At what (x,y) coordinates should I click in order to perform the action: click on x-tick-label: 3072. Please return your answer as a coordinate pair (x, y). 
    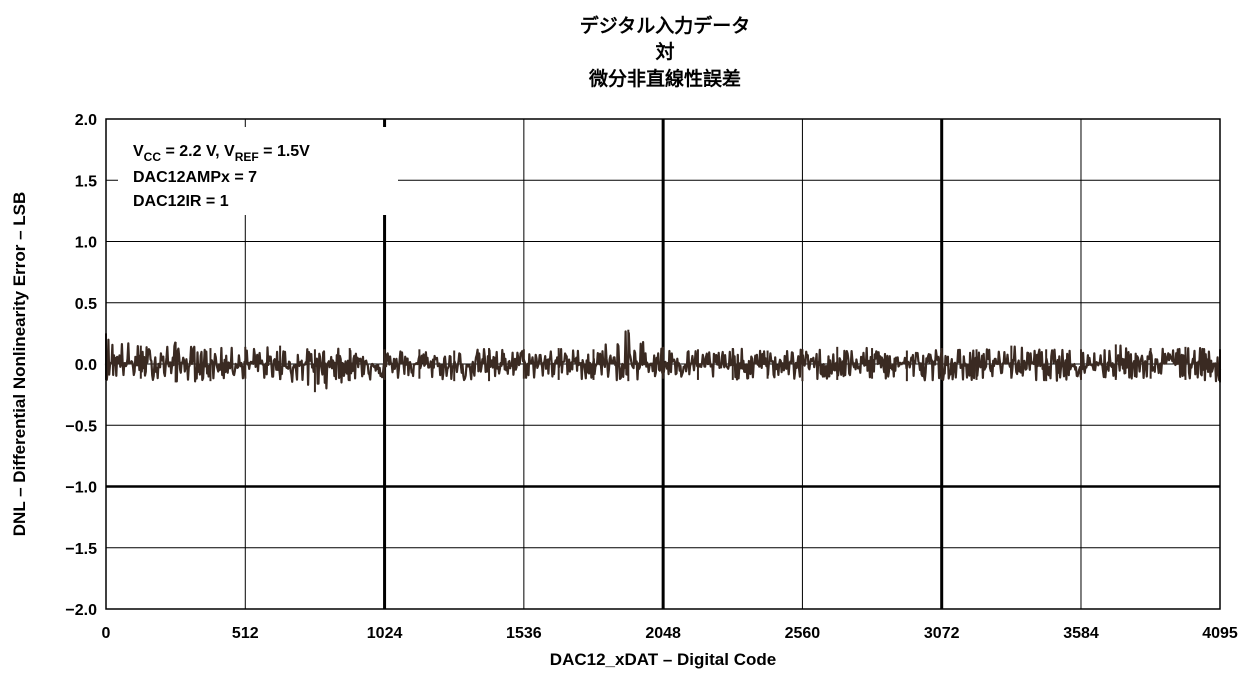
    Looking at the image, I should click on (942, 633).